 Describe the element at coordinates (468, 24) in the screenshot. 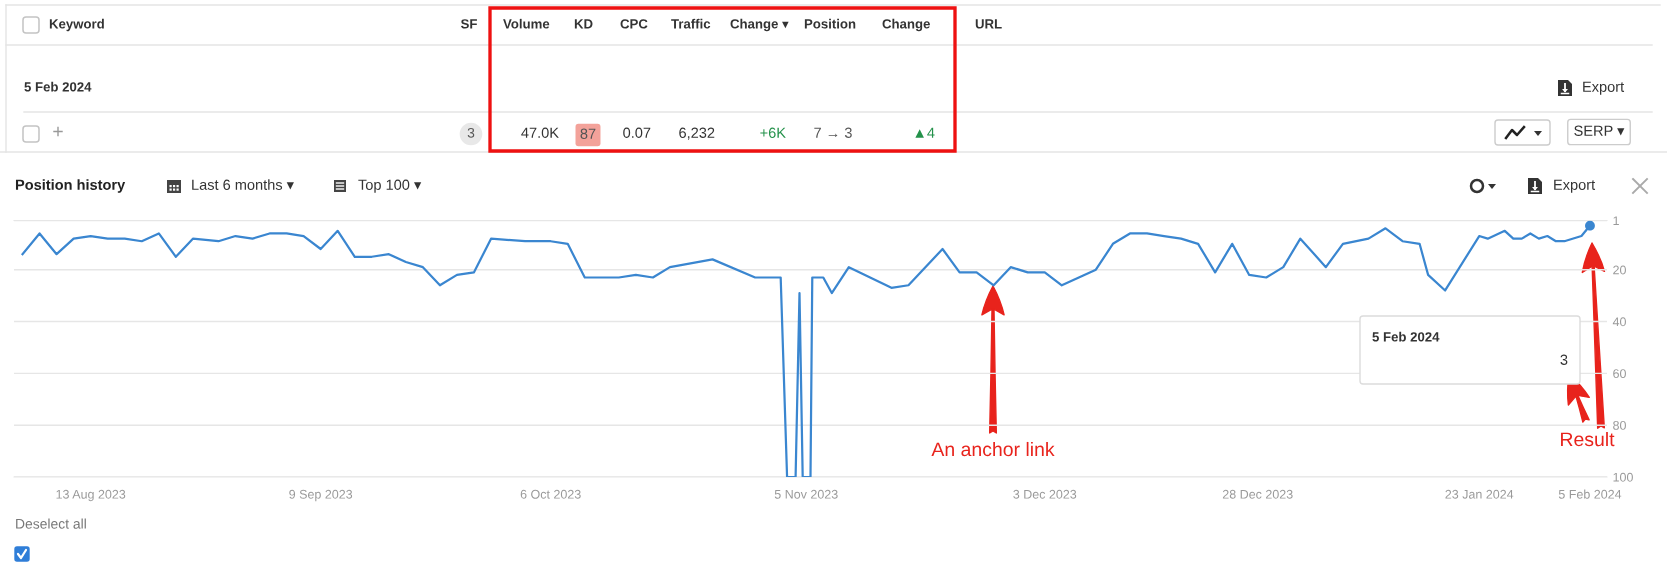

I see `text: SF` at that location.